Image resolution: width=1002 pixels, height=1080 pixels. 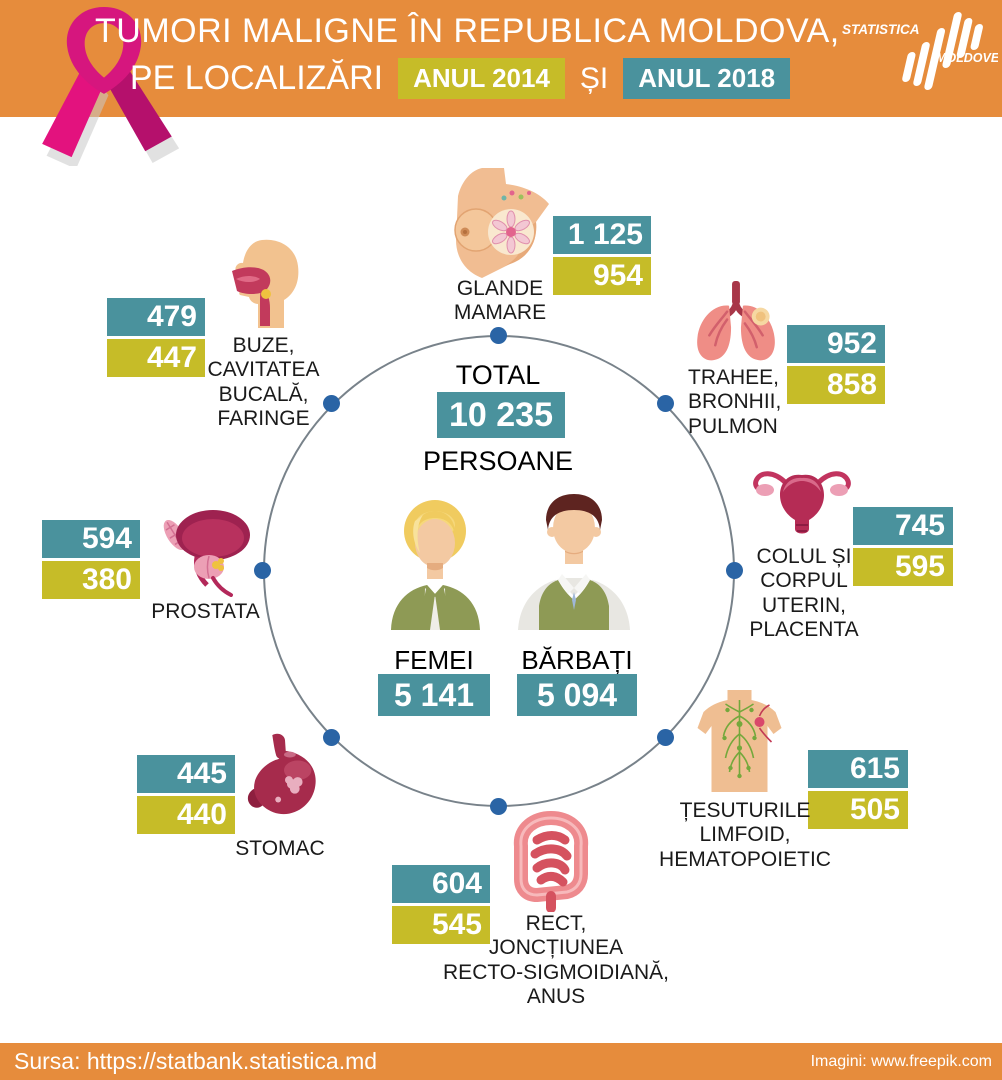 I want to click on node-dot-left, so click(x=262, y=570).